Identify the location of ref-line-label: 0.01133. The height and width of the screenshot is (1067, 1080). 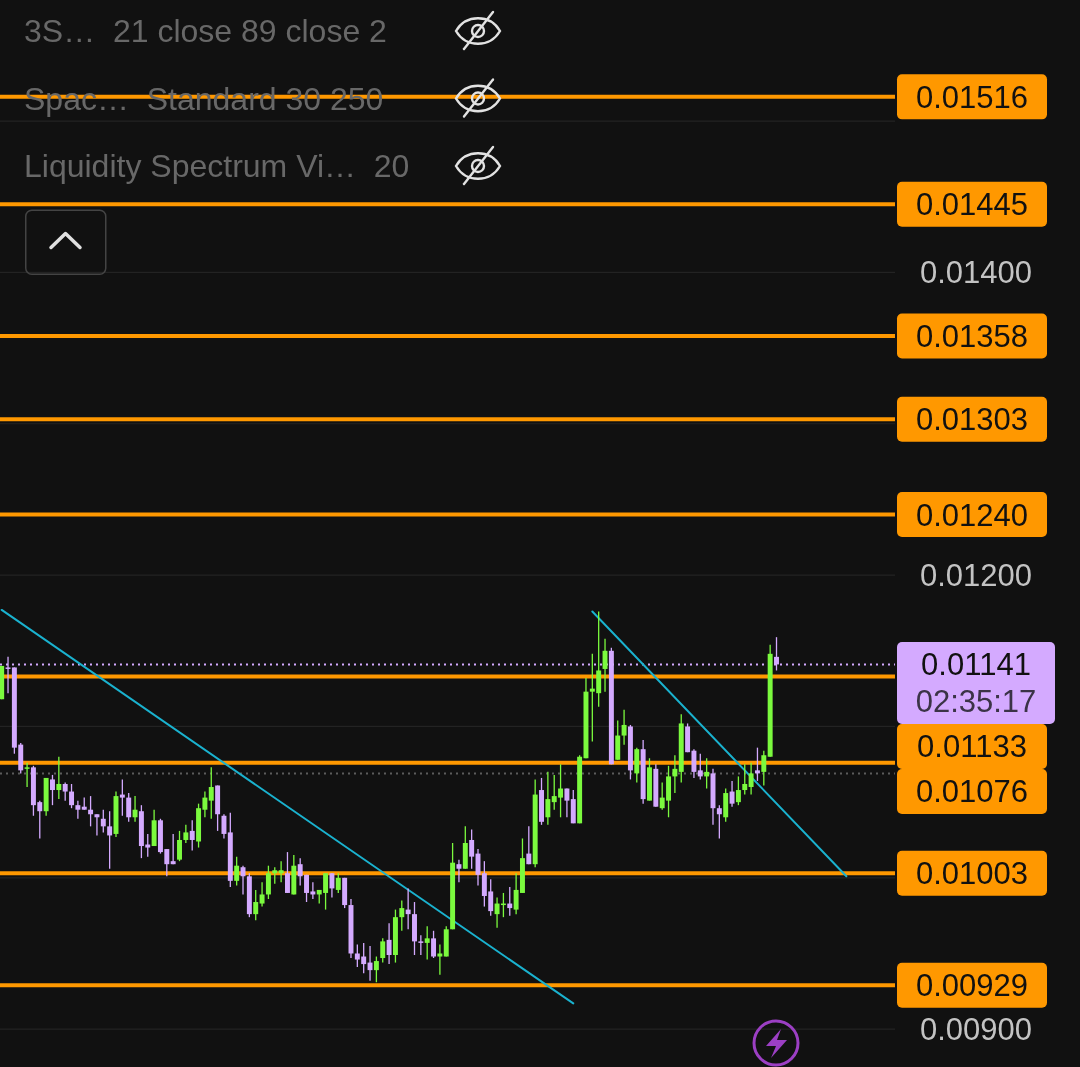
(972, 746).